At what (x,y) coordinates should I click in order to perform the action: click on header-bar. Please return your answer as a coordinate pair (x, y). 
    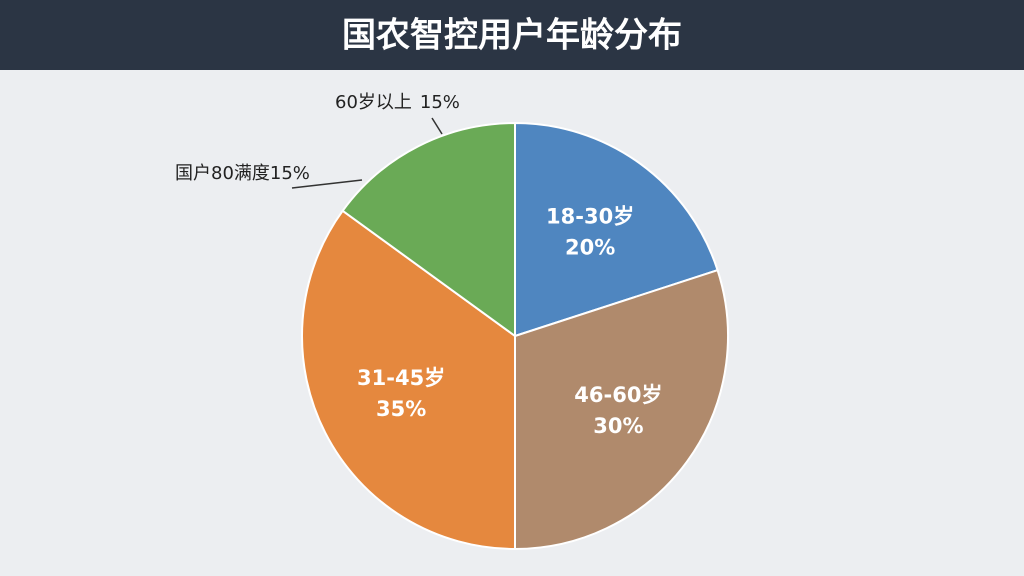
    Looking at the image, I should click on (512, 35).